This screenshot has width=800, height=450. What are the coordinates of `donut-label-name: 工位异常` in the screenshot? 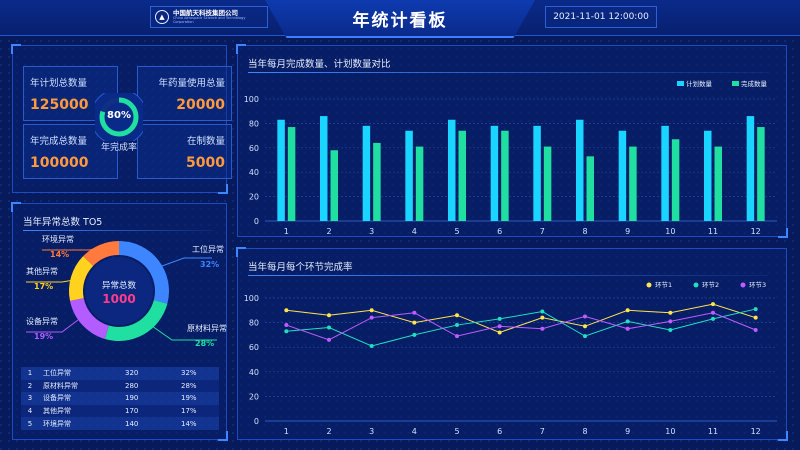 It's located at (208, 249).